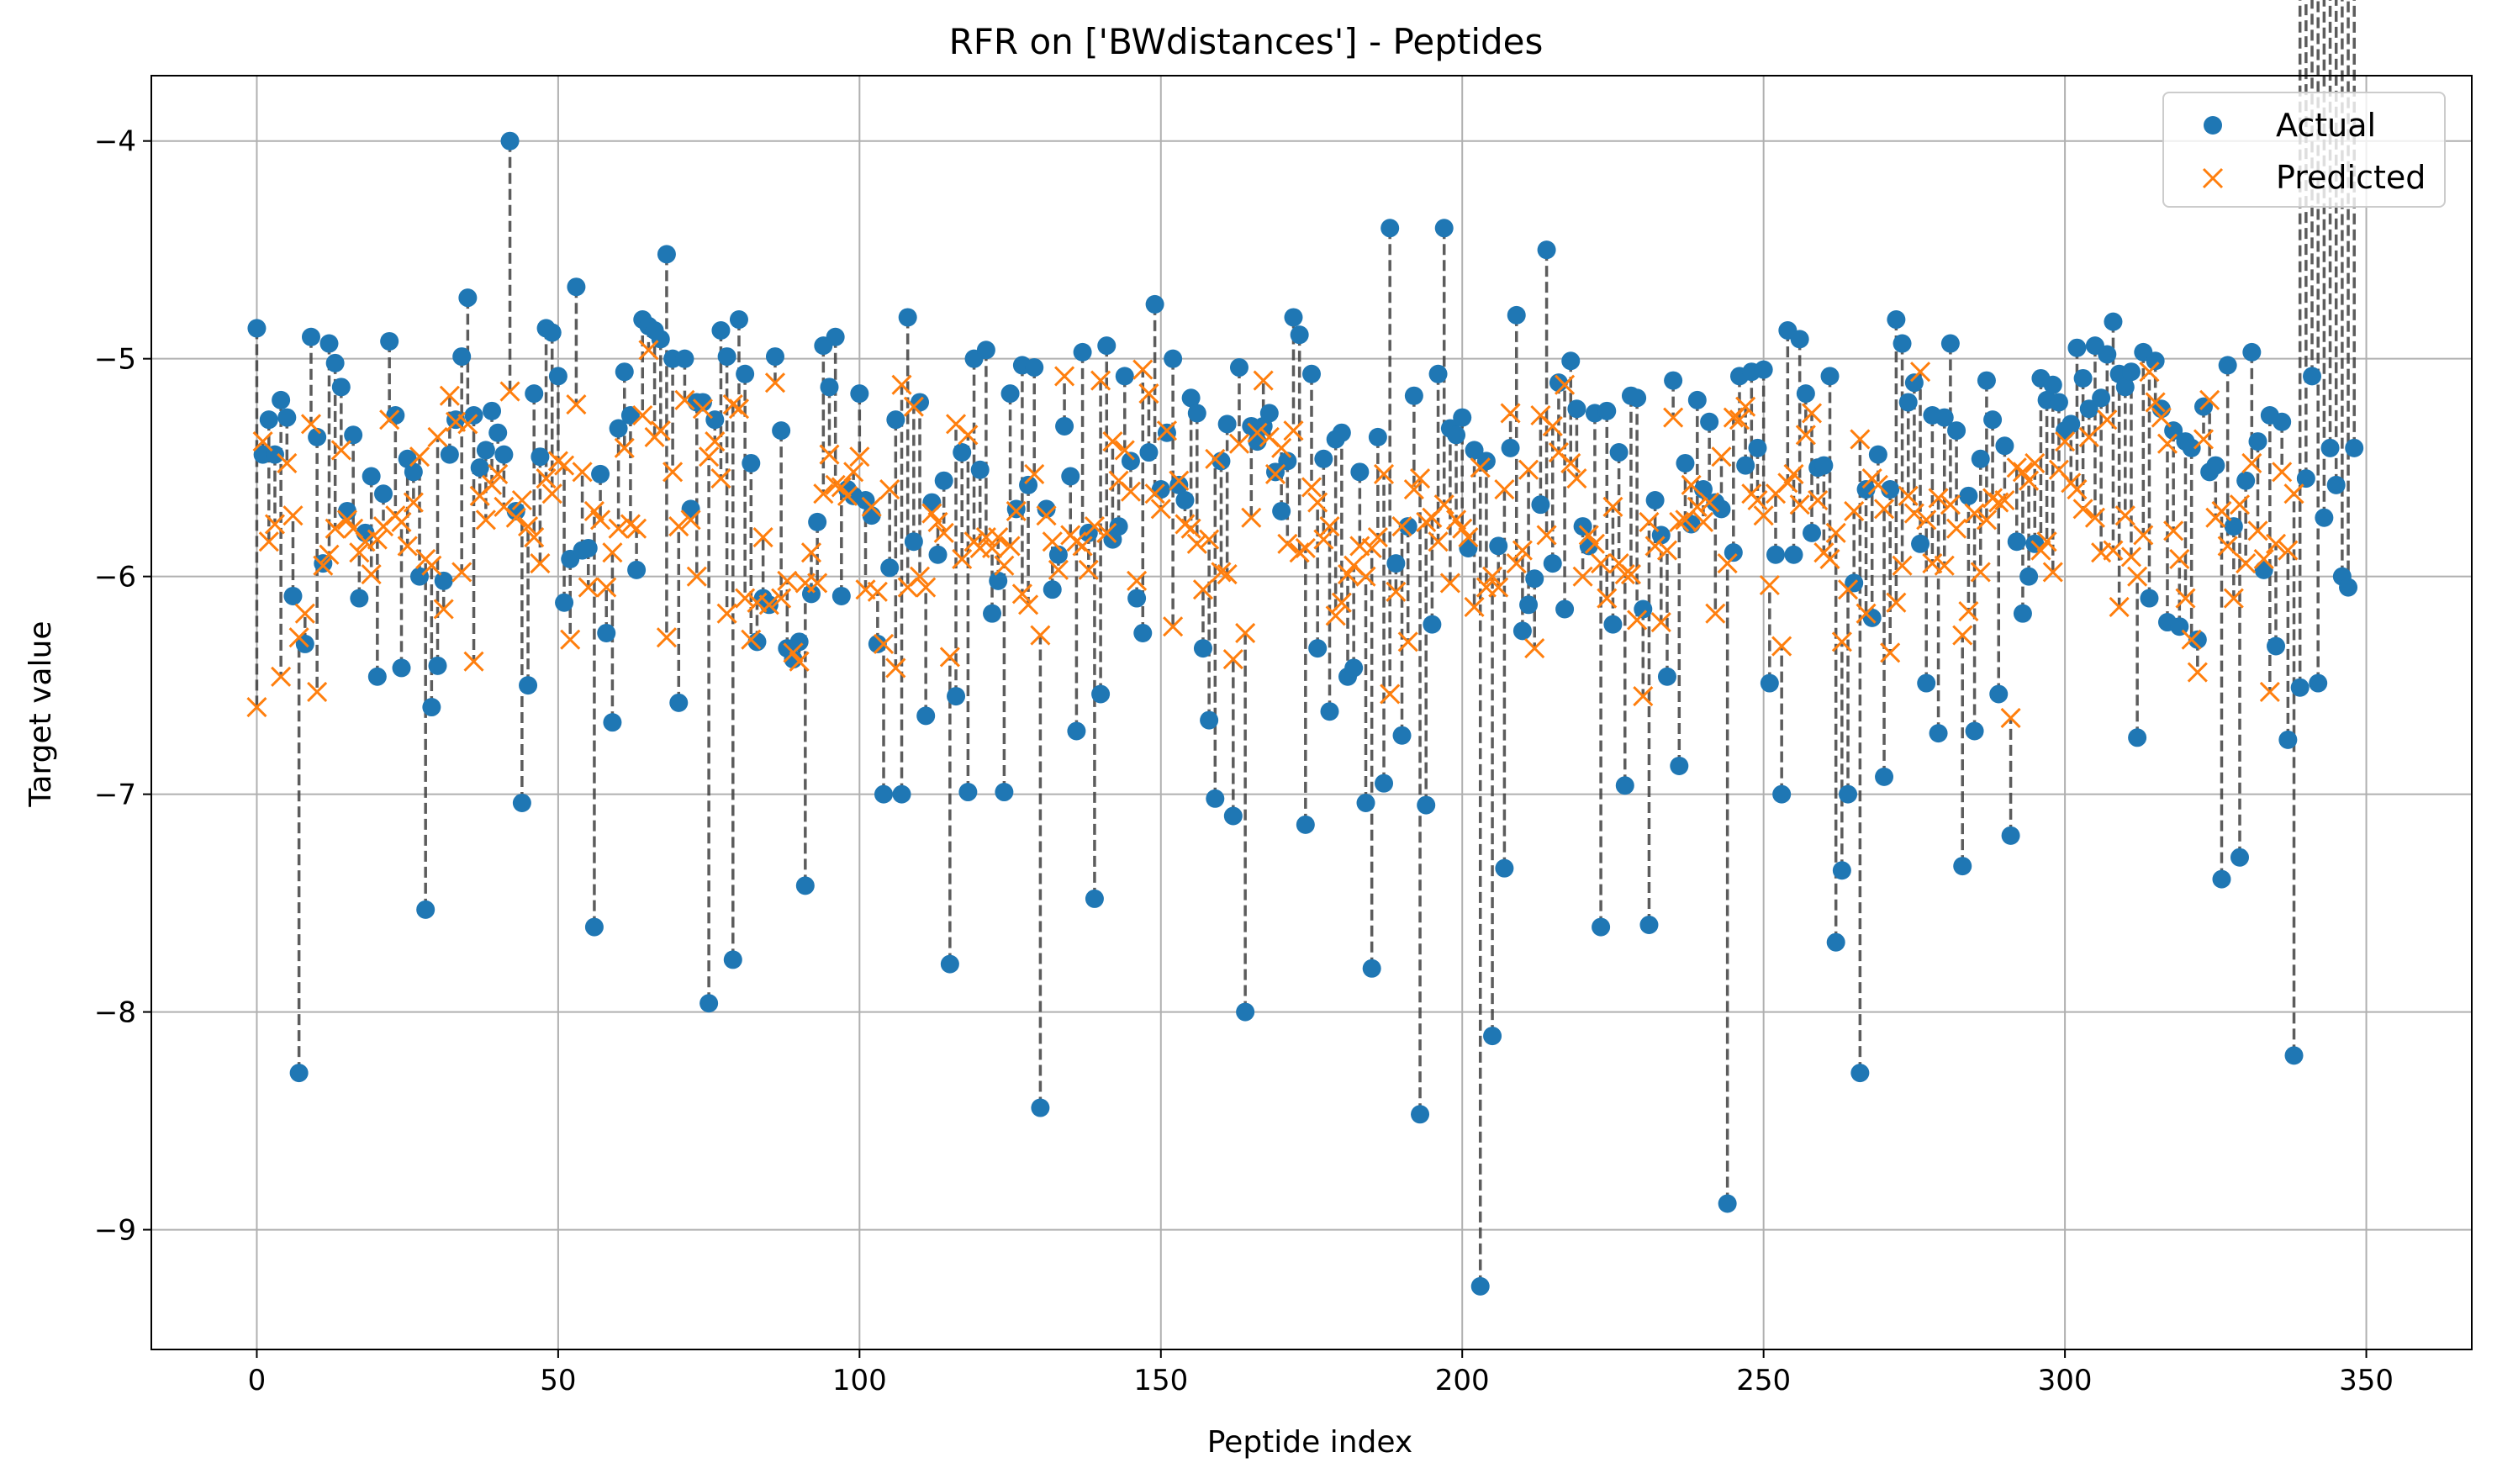  Describe the element at coordinates (2213, 178) in the screenshot. I see `legend-predicted-marker` at that location.